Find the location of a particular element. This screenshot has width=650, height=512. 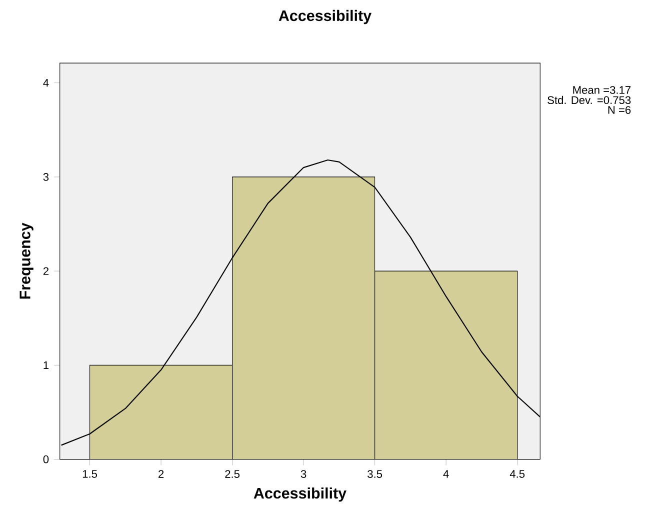

x-tick-label: 4.5 is located at coordinates (517, 474).